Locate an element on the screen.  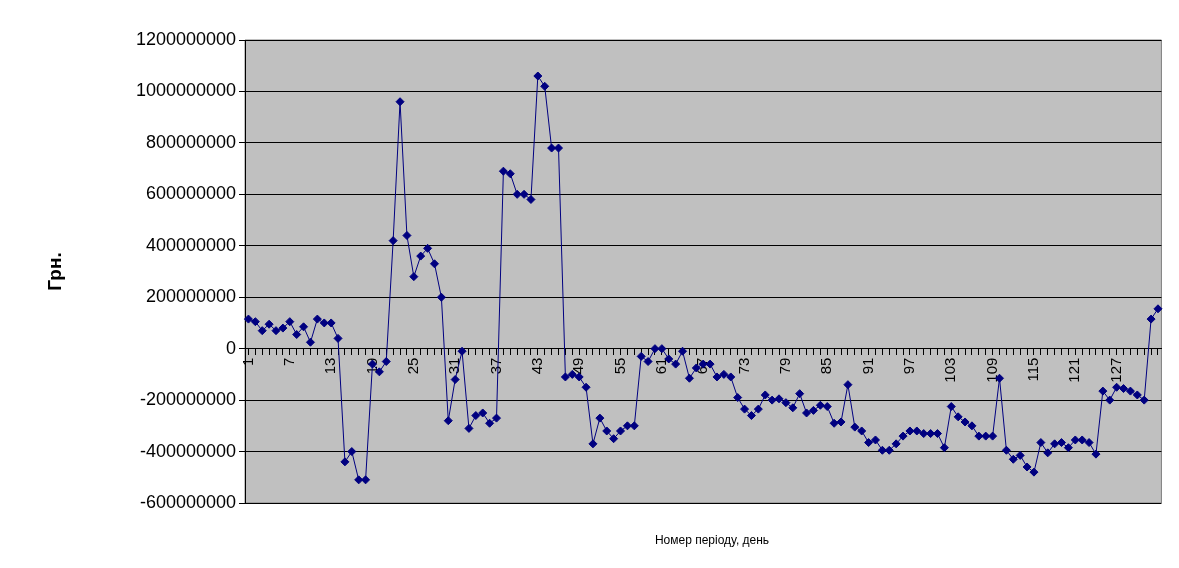
x-tick-label: 37 is located at coordinates (495, 366).